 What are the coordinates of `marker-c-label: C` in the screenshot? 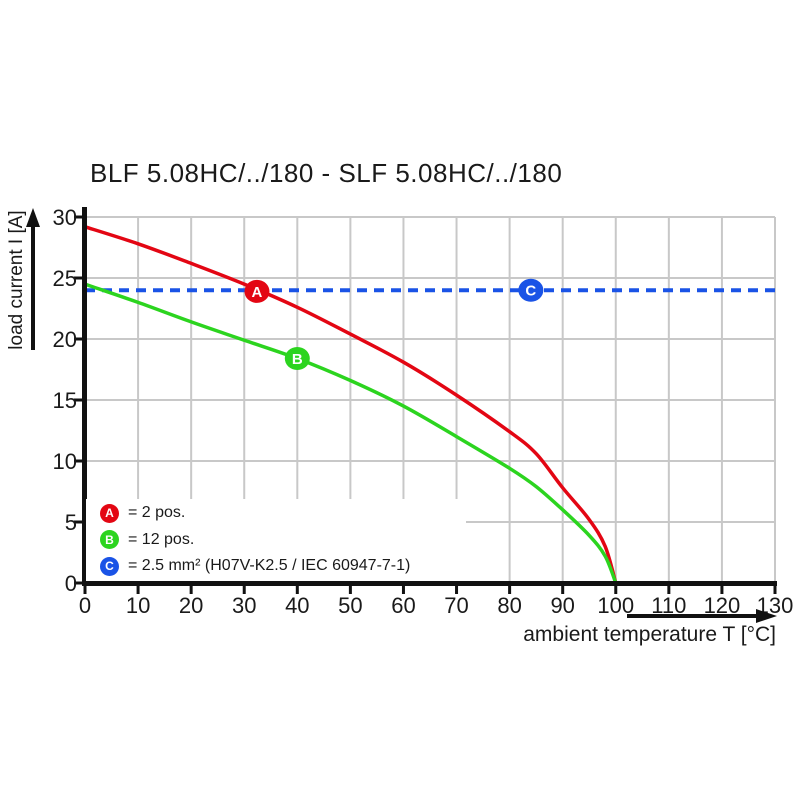 It's located at (530, 291).